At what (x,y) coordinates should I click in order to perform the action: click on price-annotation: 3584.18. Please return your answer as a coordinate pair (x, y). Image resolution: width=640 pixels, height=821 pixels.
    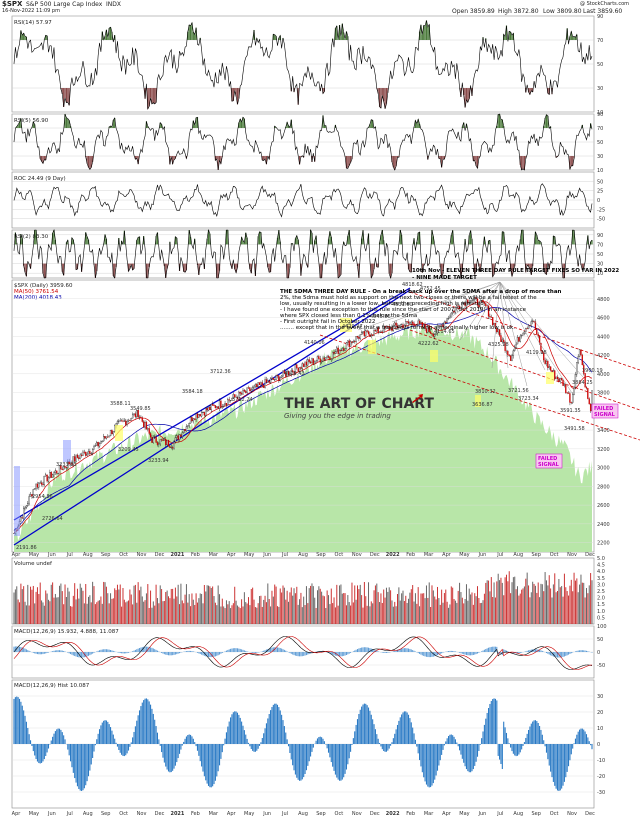
    Looking at the image, I should click on (192, 392).